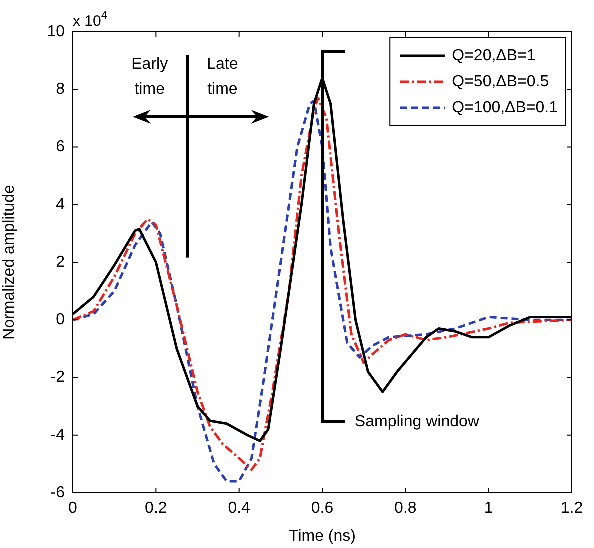 The image size is (594, 548). Describe the element at coordinates (58, 493) in the screenshot. I see `y-tick-label: -6` at that location.